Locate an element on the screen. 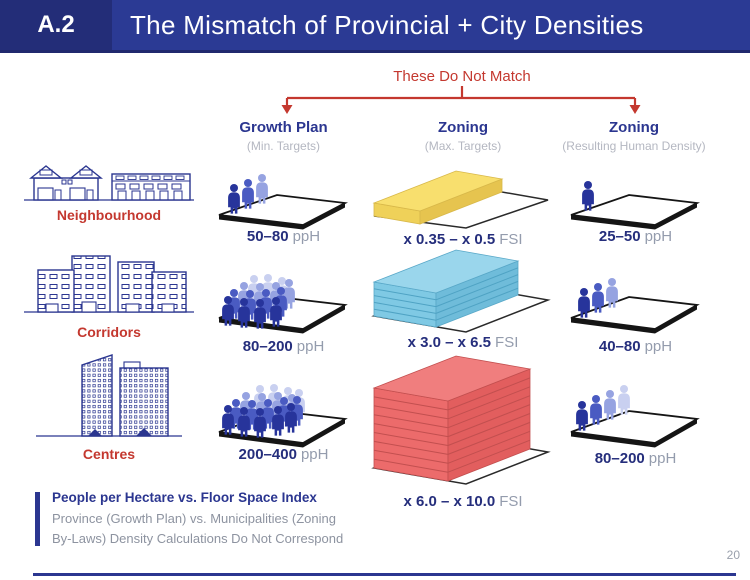 The height and width of the screenshot is (580, 750). density-value: 50–80 ppH is located at coordinates (283, 237).